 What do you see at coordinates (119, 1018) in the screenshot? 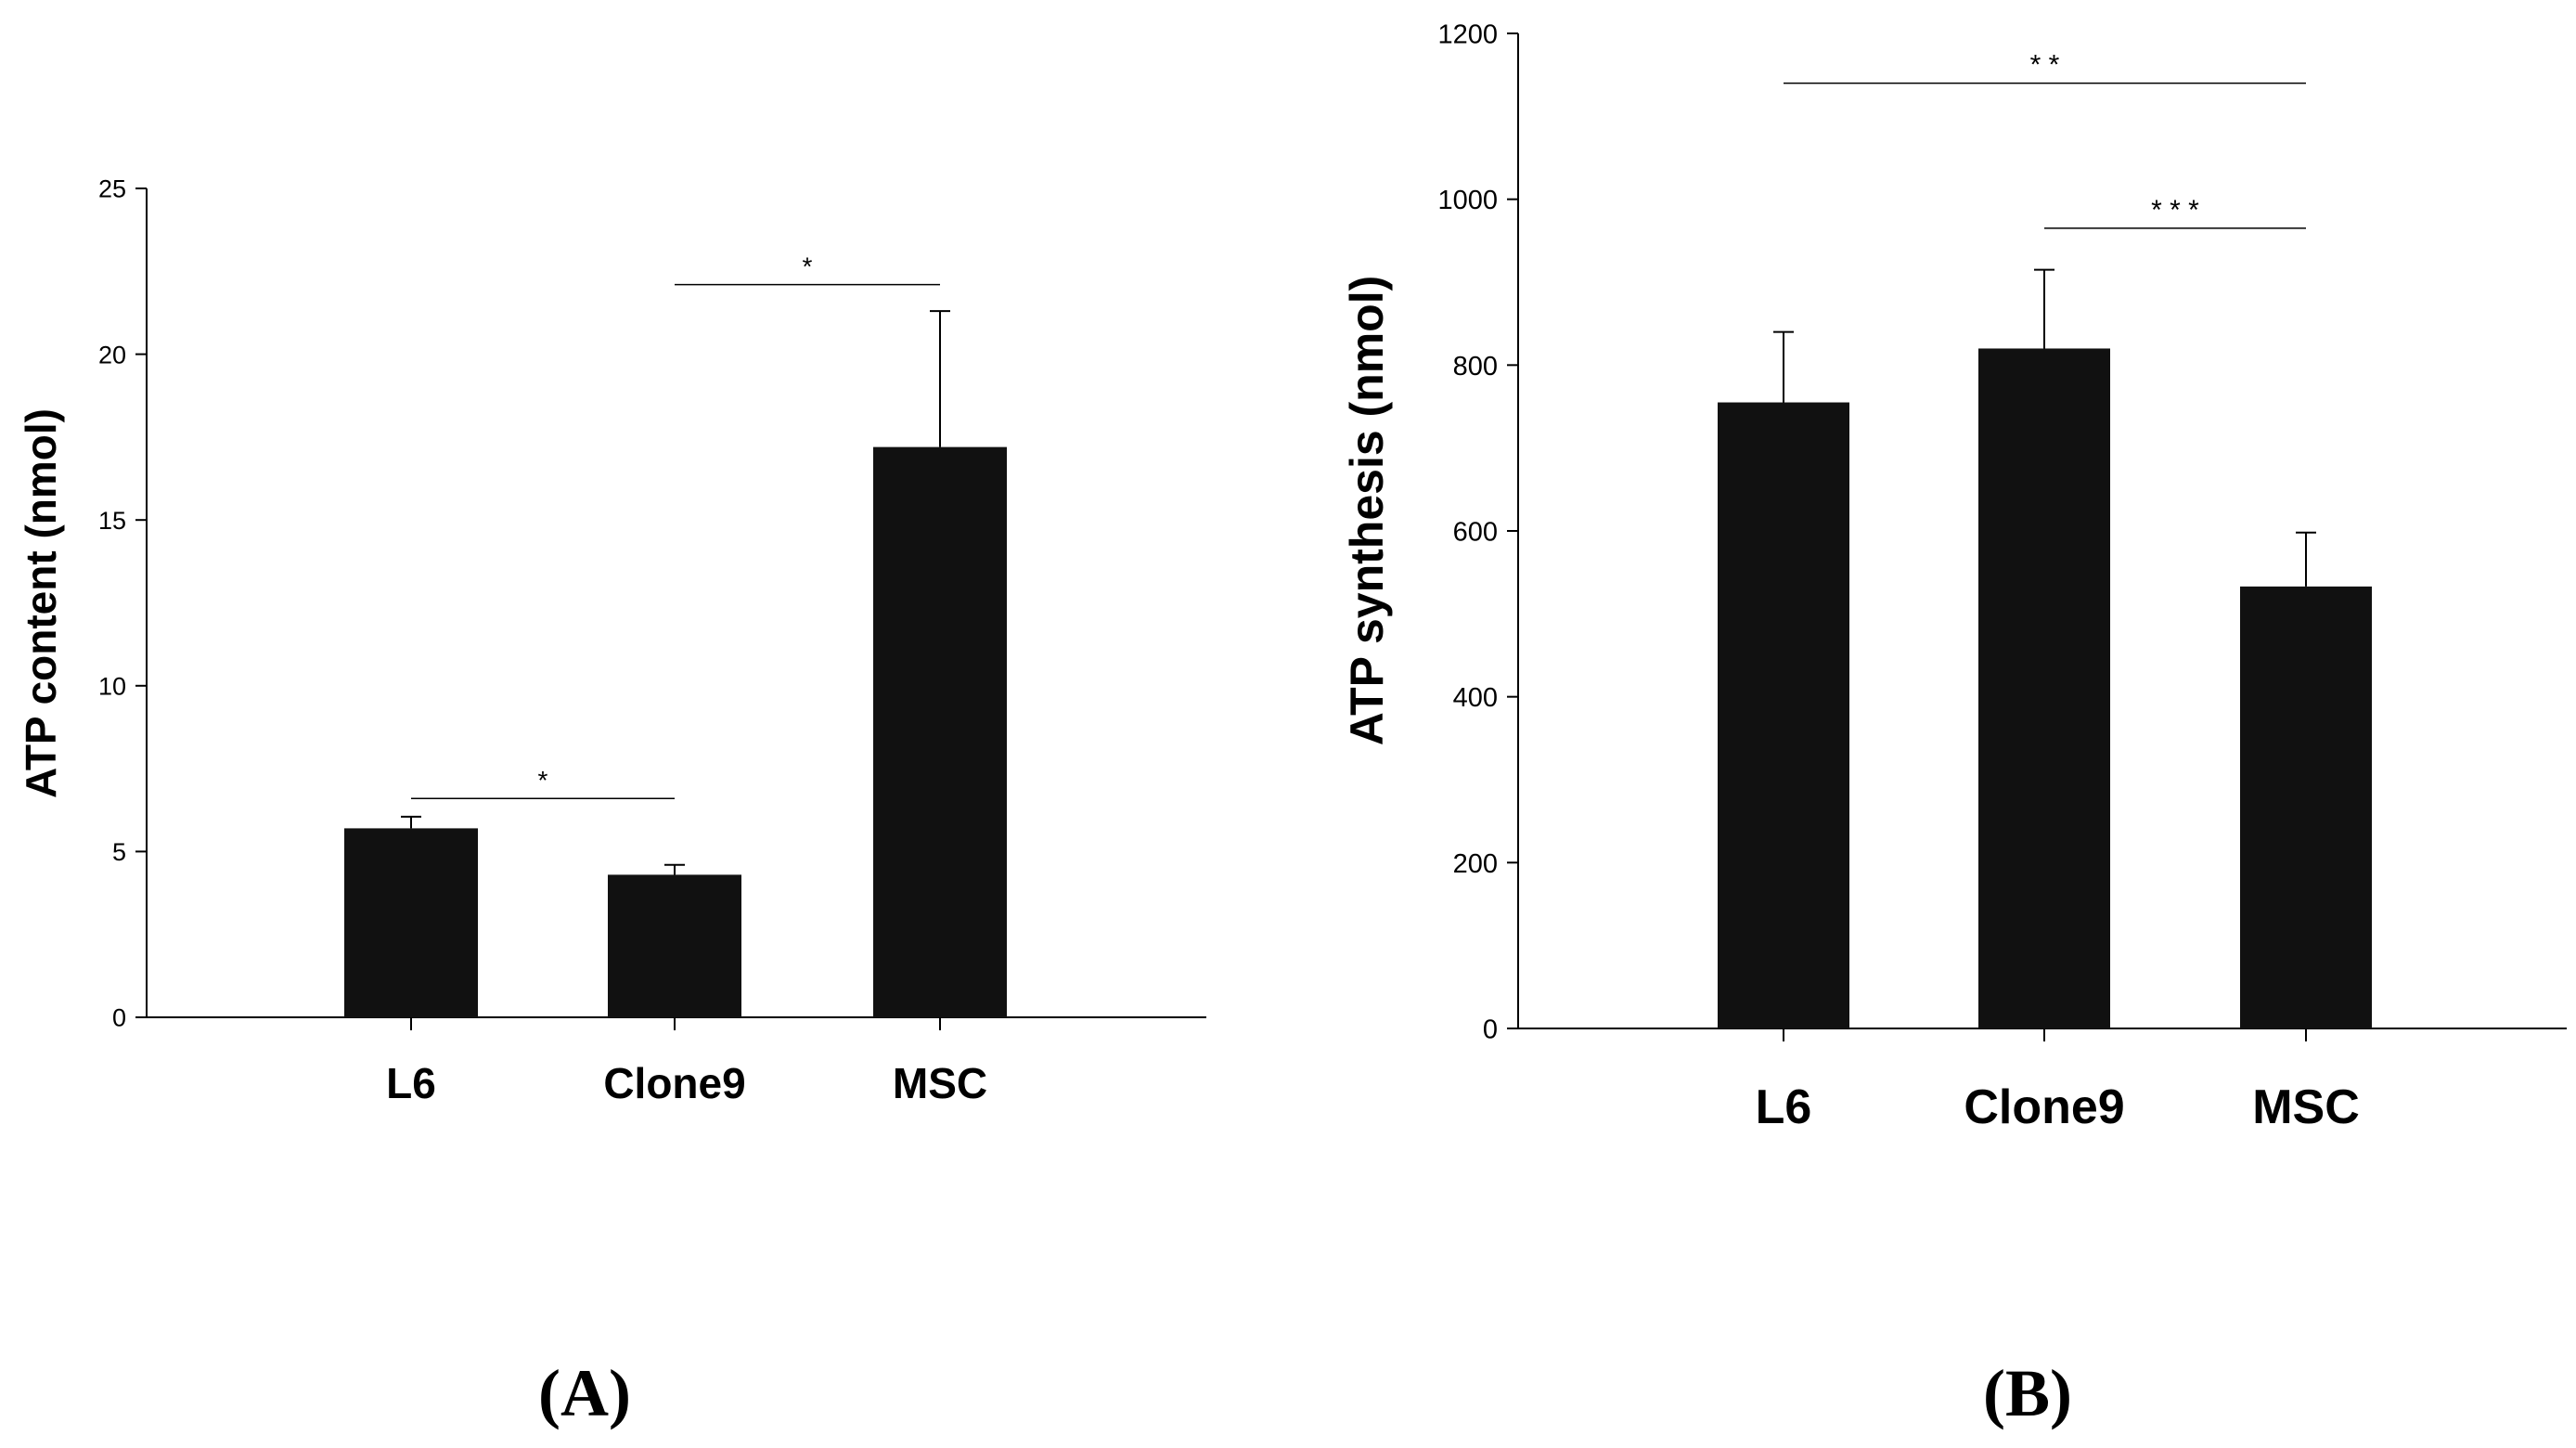
I see `a-y-tick-label: 0` at bounding box center [119, 1018].